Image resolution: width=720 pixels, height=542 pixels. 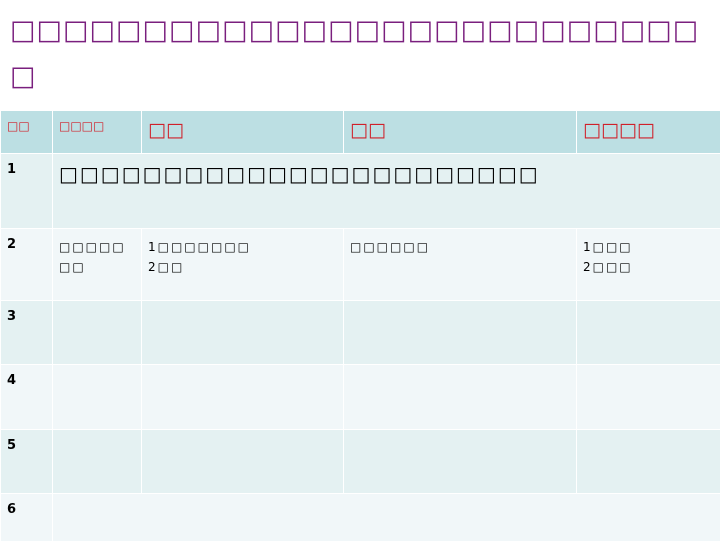 What do you see at coordinates (460, 265) in the screenshot?
I see `cell: □□□□□□` at bounding box center [460, 265].